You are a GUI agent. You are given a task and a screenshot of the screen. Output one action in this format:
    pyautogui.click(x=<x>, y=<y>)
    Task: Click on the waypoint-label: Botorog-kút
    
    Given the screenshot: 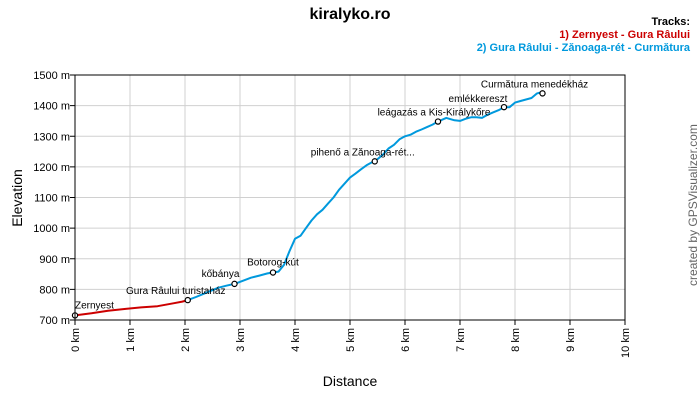 What is the action you would take?
    pyautogui.click(x=273, y=263)
    